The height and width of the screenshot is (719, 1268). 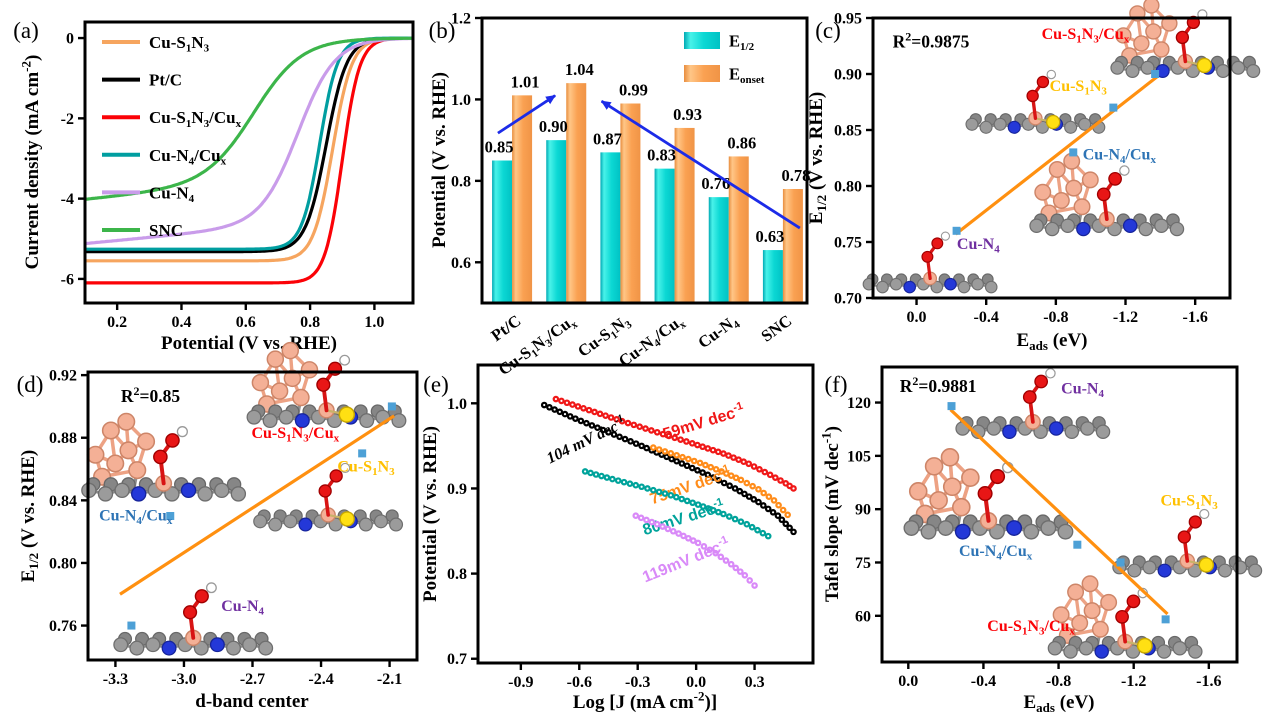 What do you see at coordinates (1051, 341) in the screenshot?
I see `x-axis-label: Eads (eV)` at bounding box center [1051, 341].